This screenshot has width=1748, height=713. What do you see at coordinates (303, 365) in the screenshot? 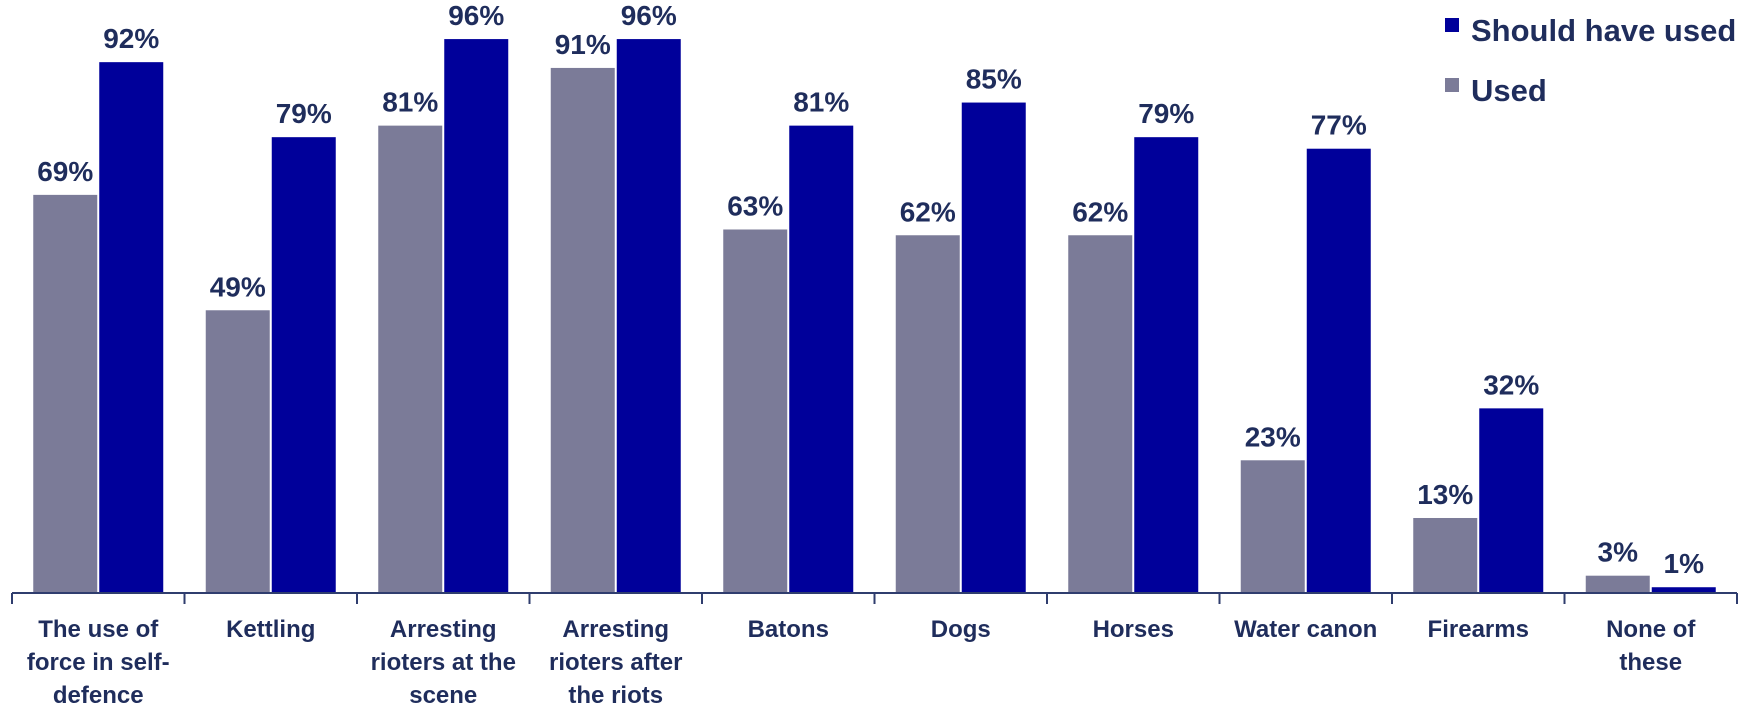
I see `bar-should-have-used-kettling` at bounding box center [303, 365].